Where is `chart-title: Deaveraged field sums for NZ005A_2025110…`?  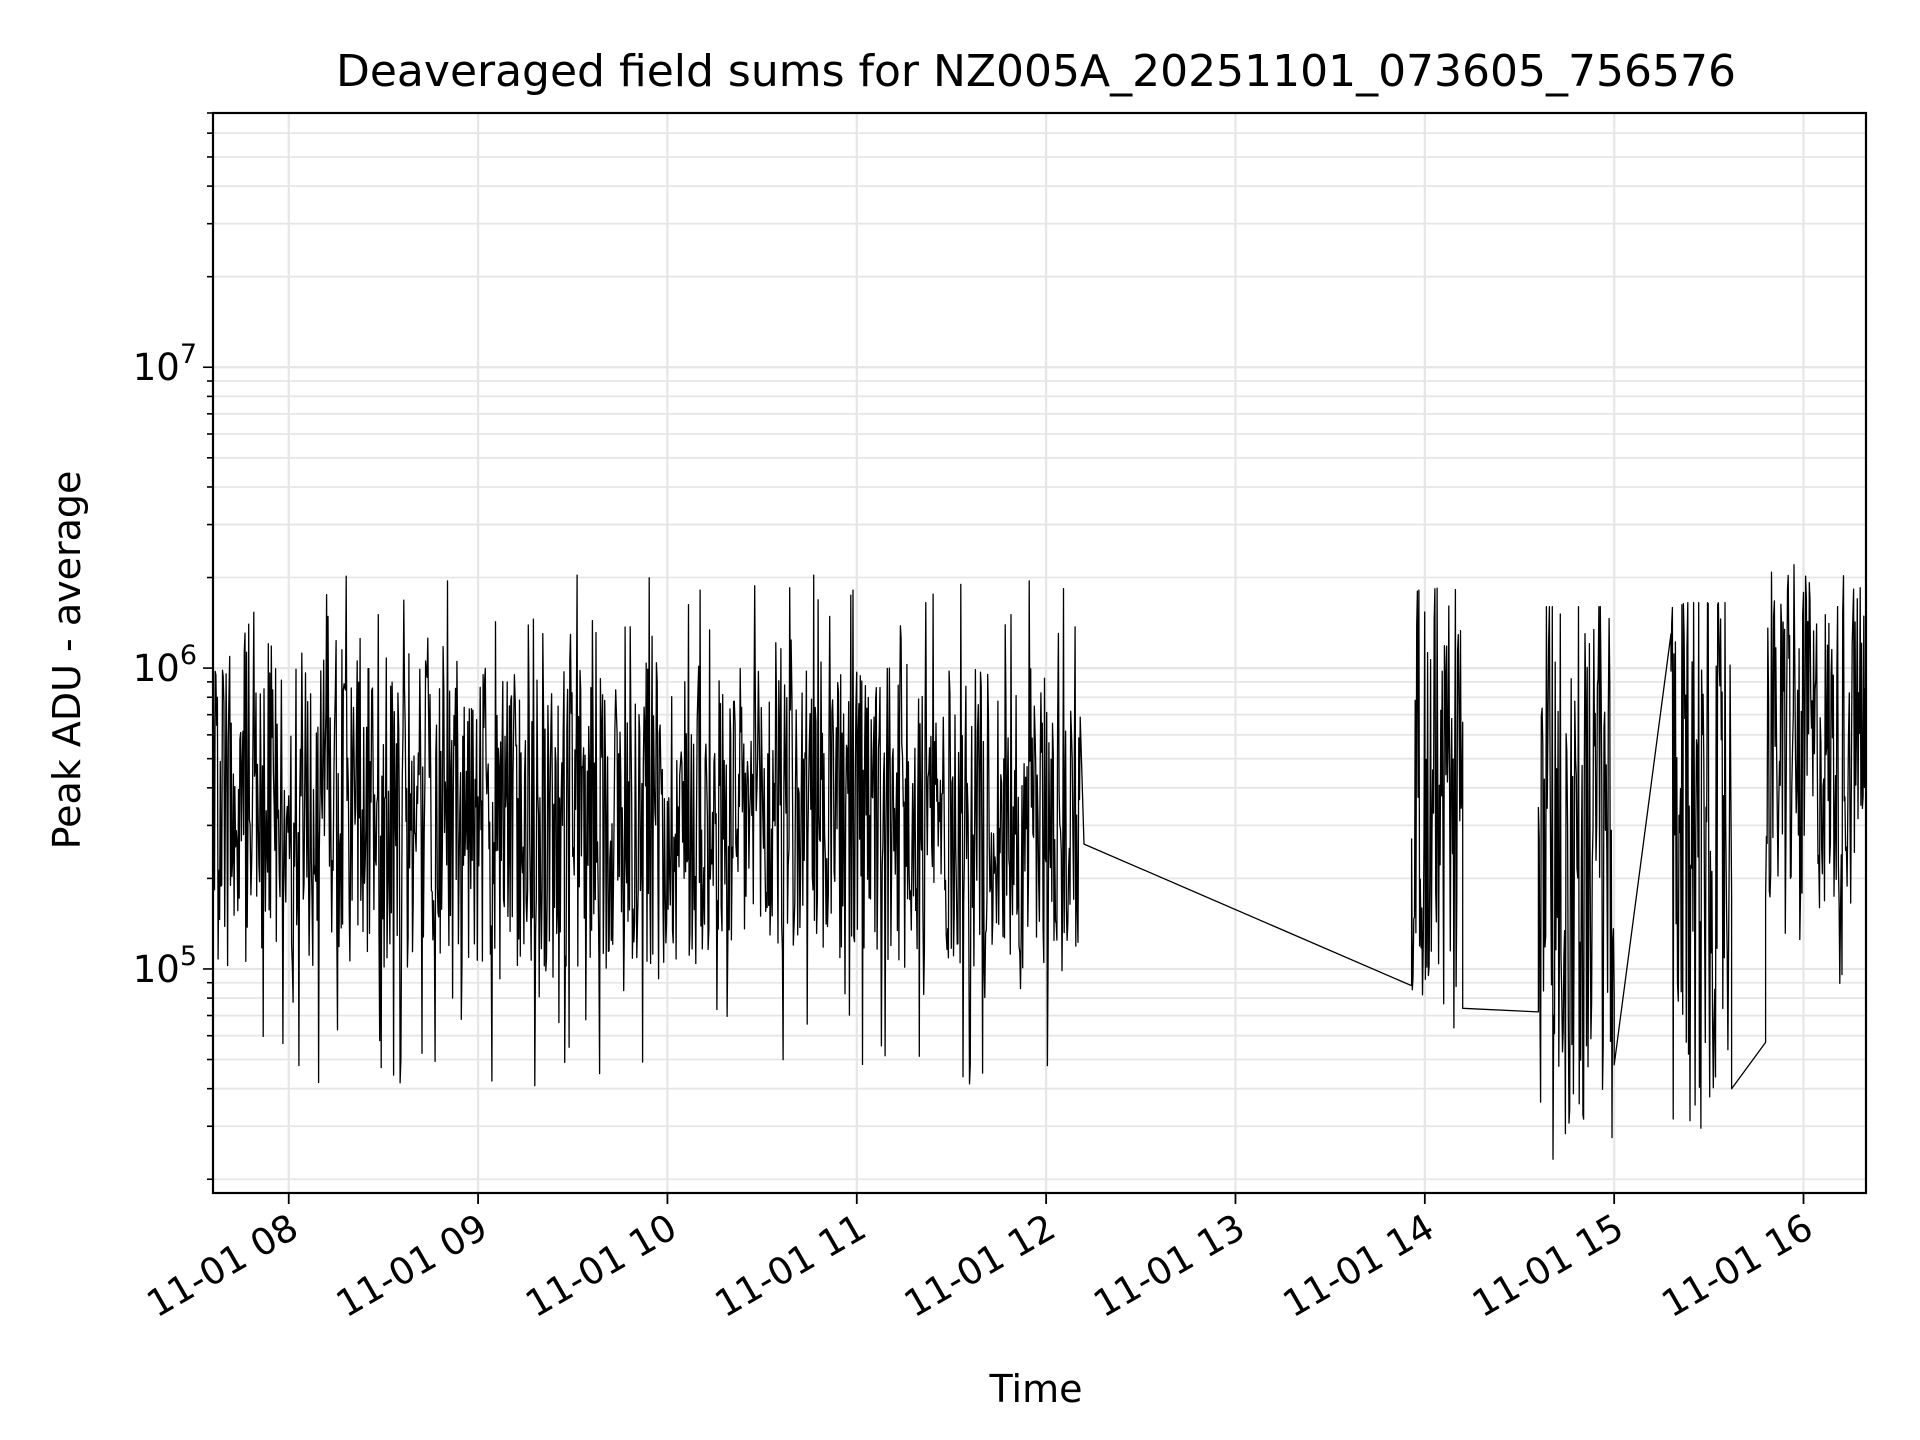
chart-title: Deaveraged field sums for NZ005A_2025110… is located at coordinates (1036, 71).